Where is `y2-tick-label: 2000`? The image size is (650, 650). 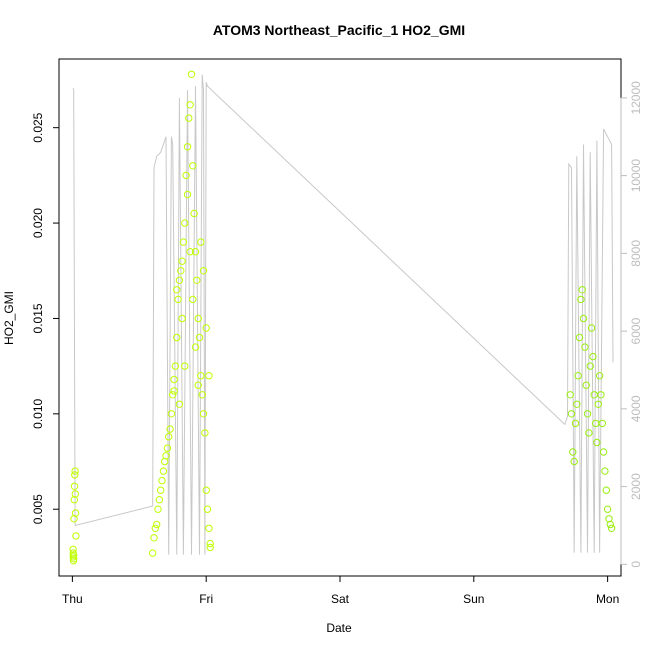 y2-tick-label: 2000 is located at coordinates (636, 486).